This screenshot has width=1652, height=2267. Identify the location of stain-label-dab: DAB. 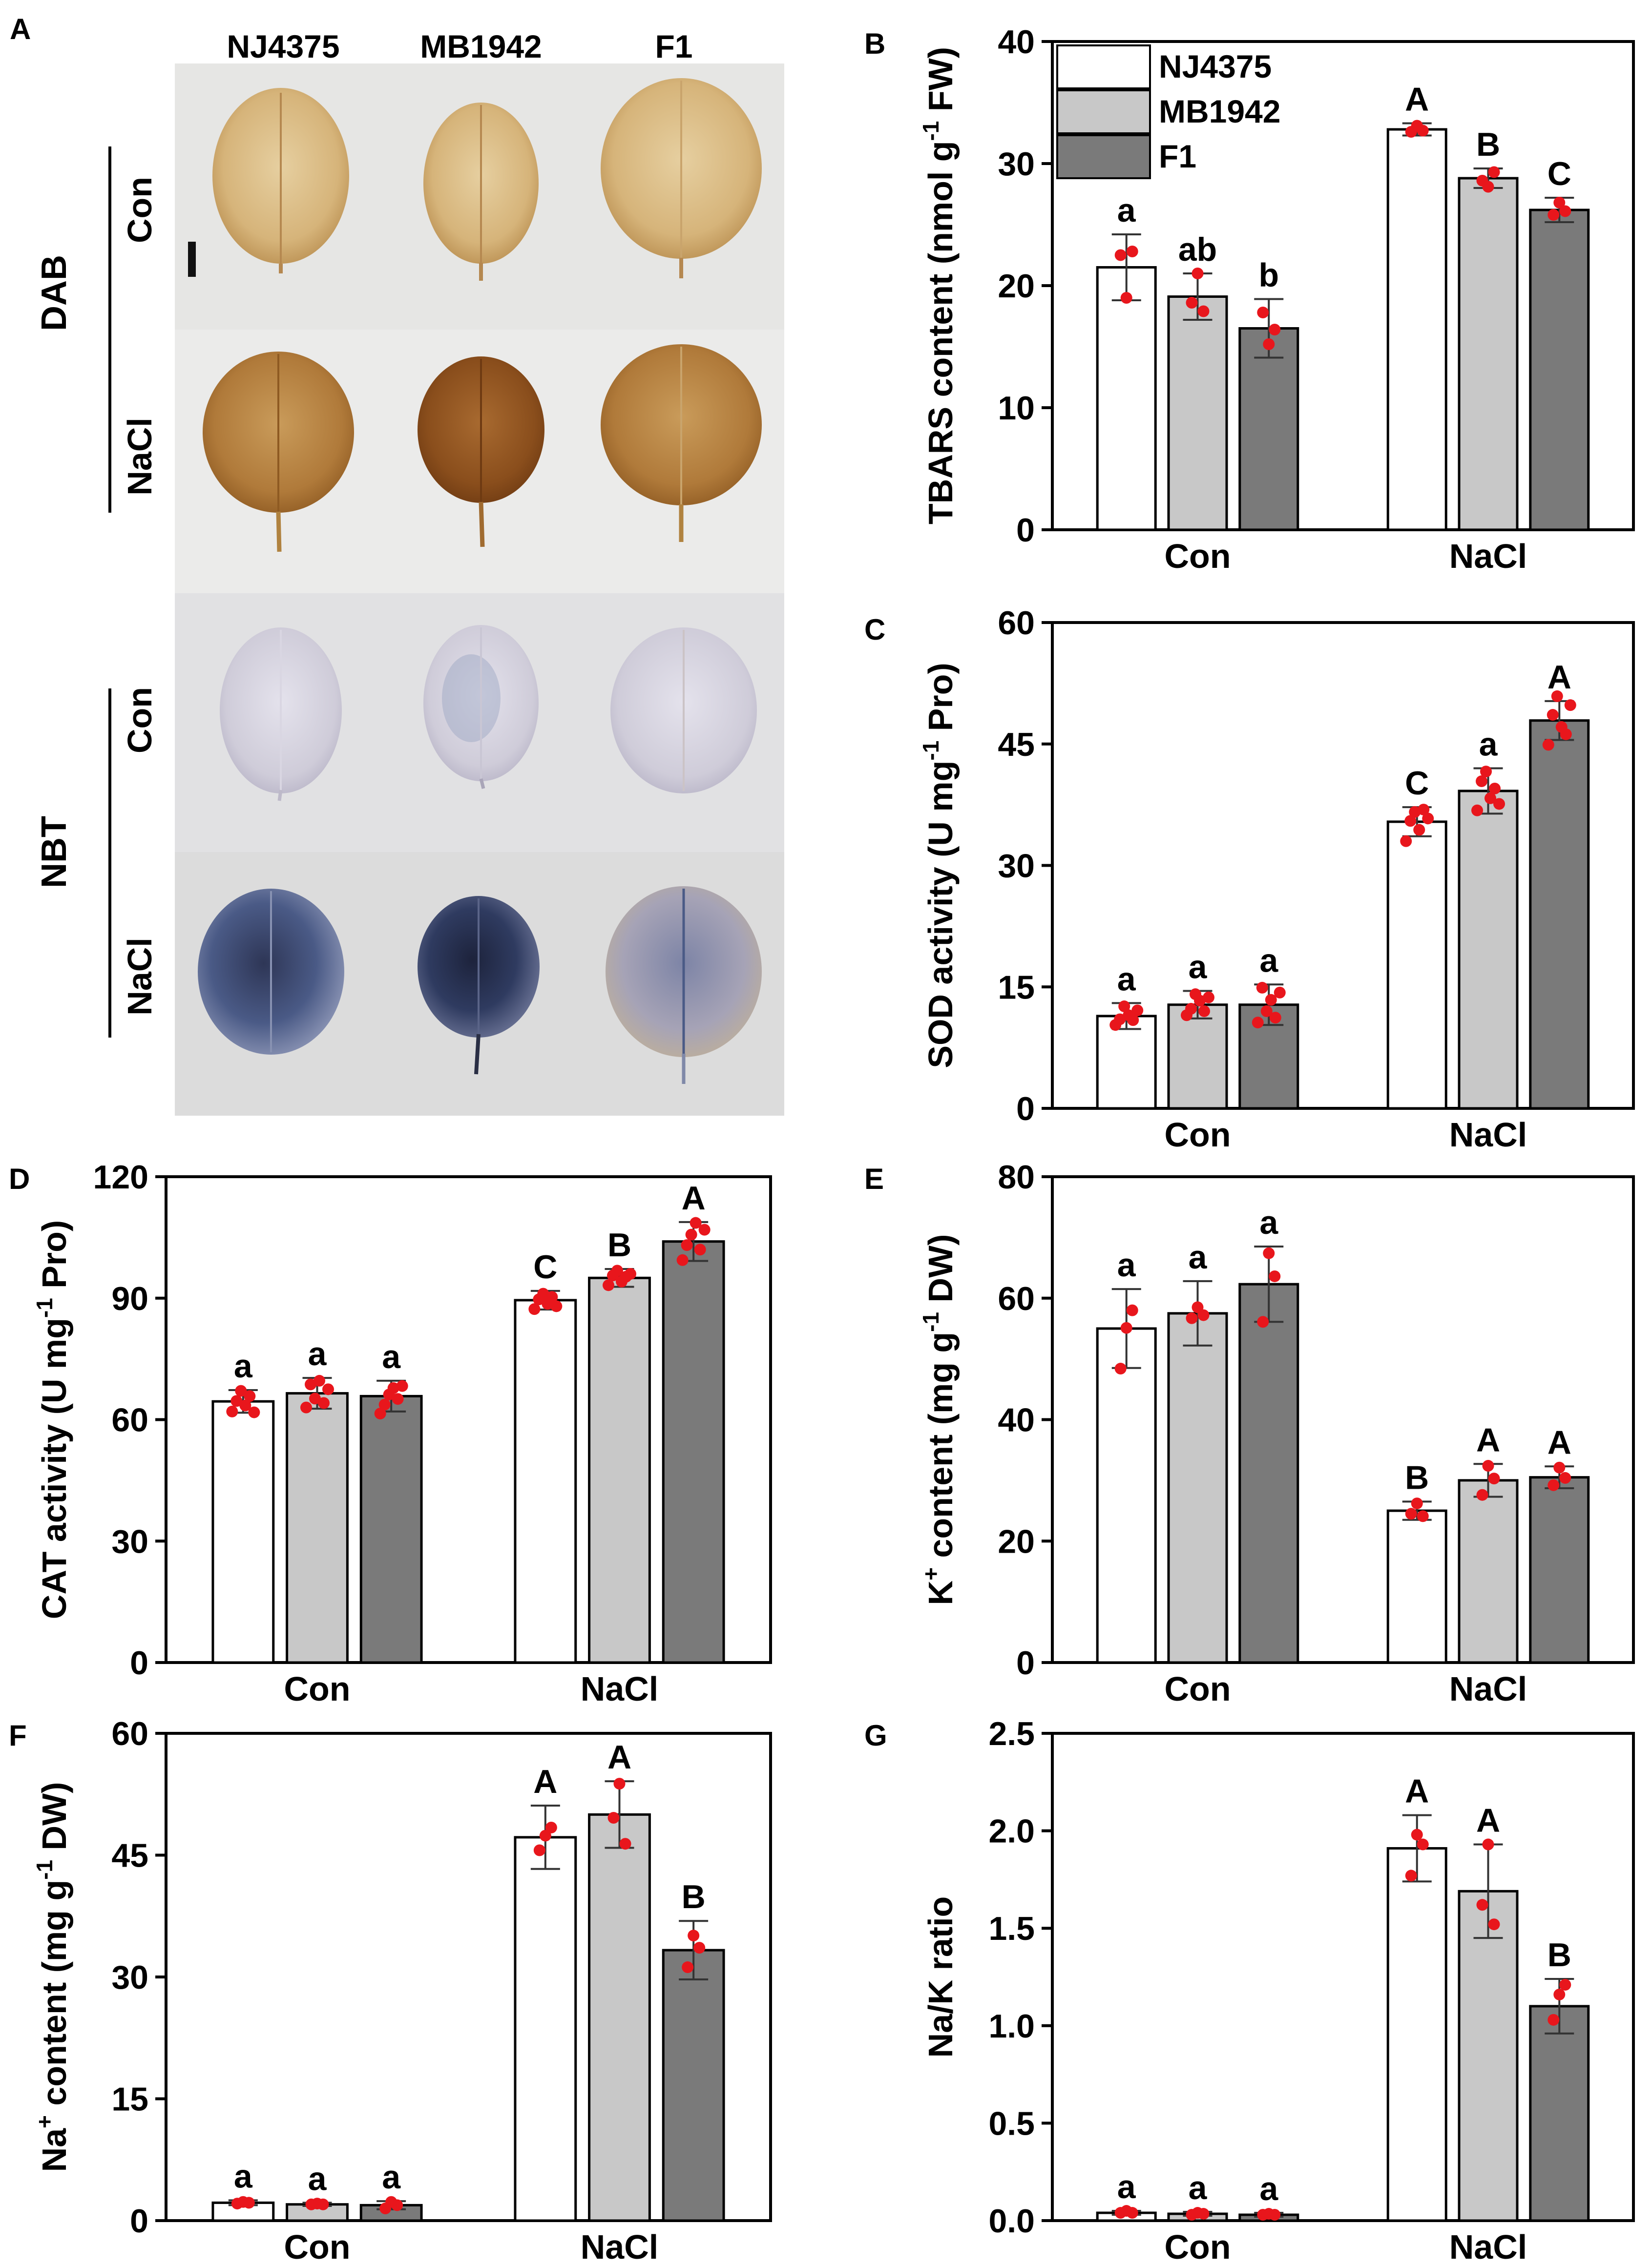
(55, 293).